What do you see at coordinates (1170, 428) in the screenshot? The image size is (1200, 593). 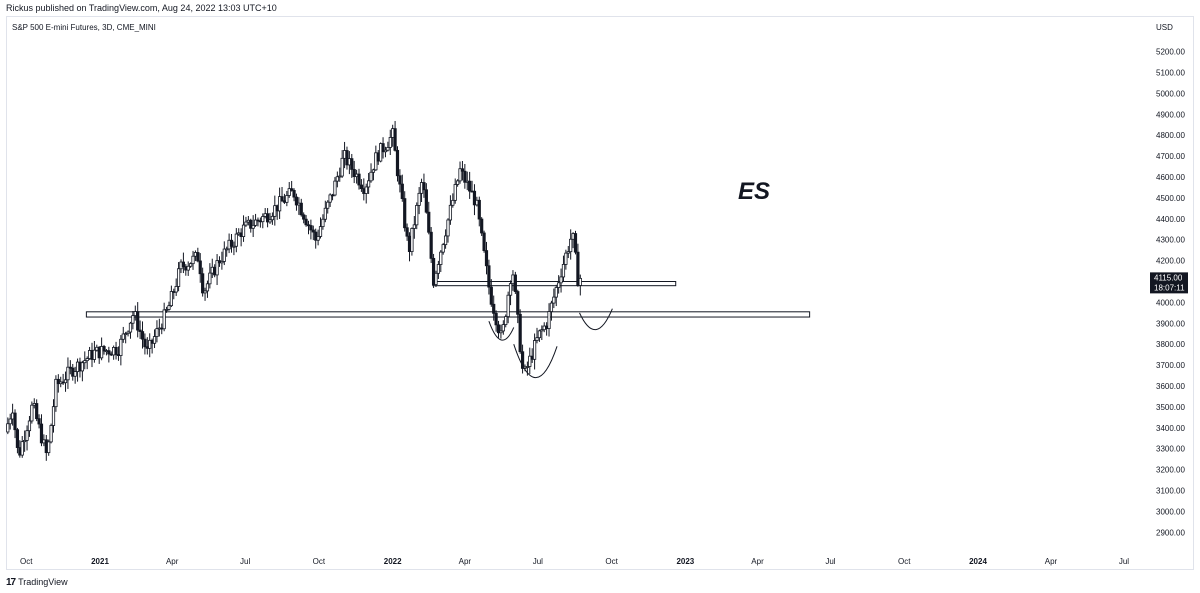 I see `price-tick-label: 3400.00` at bounding box center [1170, 428].